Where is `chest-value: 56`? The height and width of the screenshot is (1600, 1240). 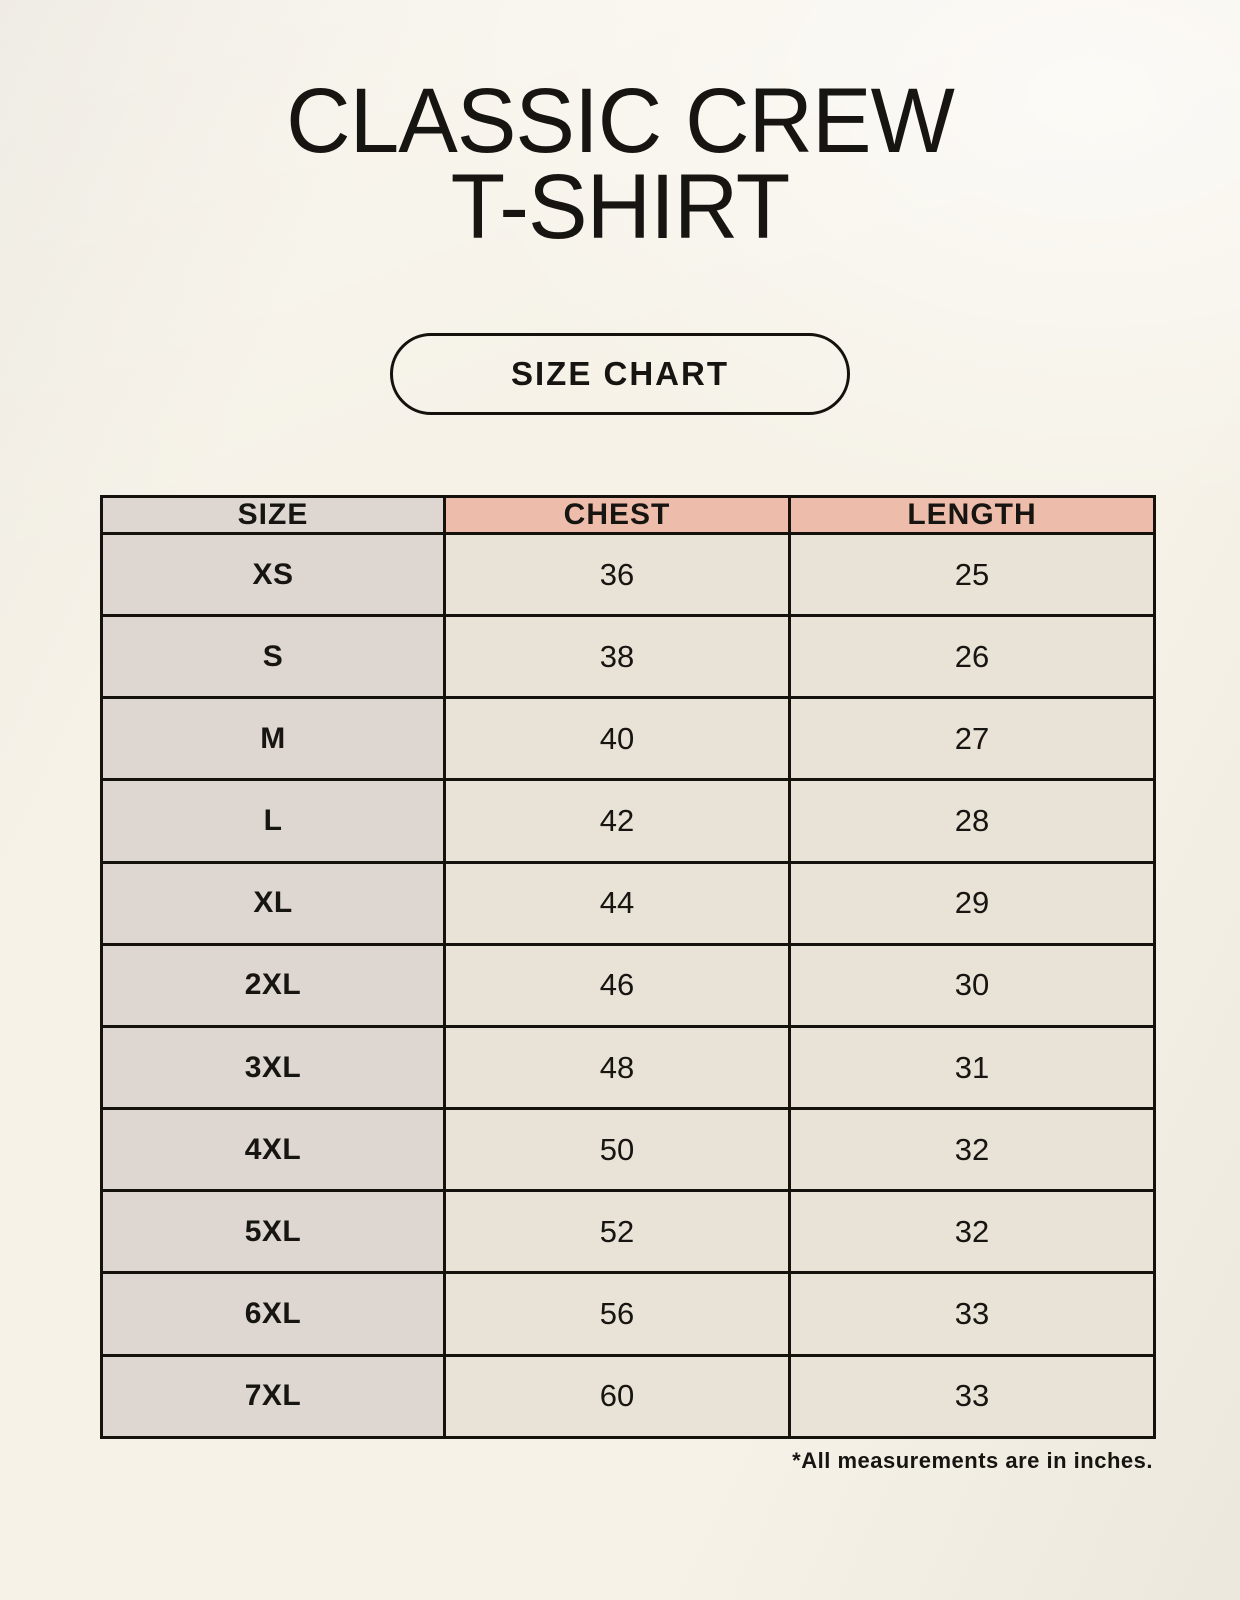 chest-value: 56 is located at coordinates (617, 1314).